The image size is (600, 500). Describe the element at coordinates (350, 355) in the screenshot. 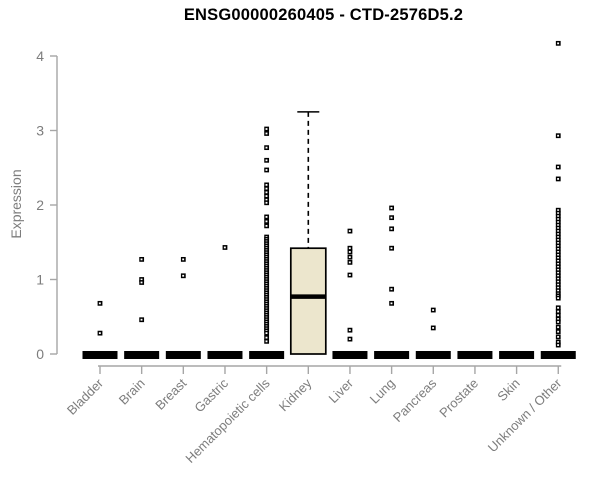

I see `collapsed-box-liver` at that location.